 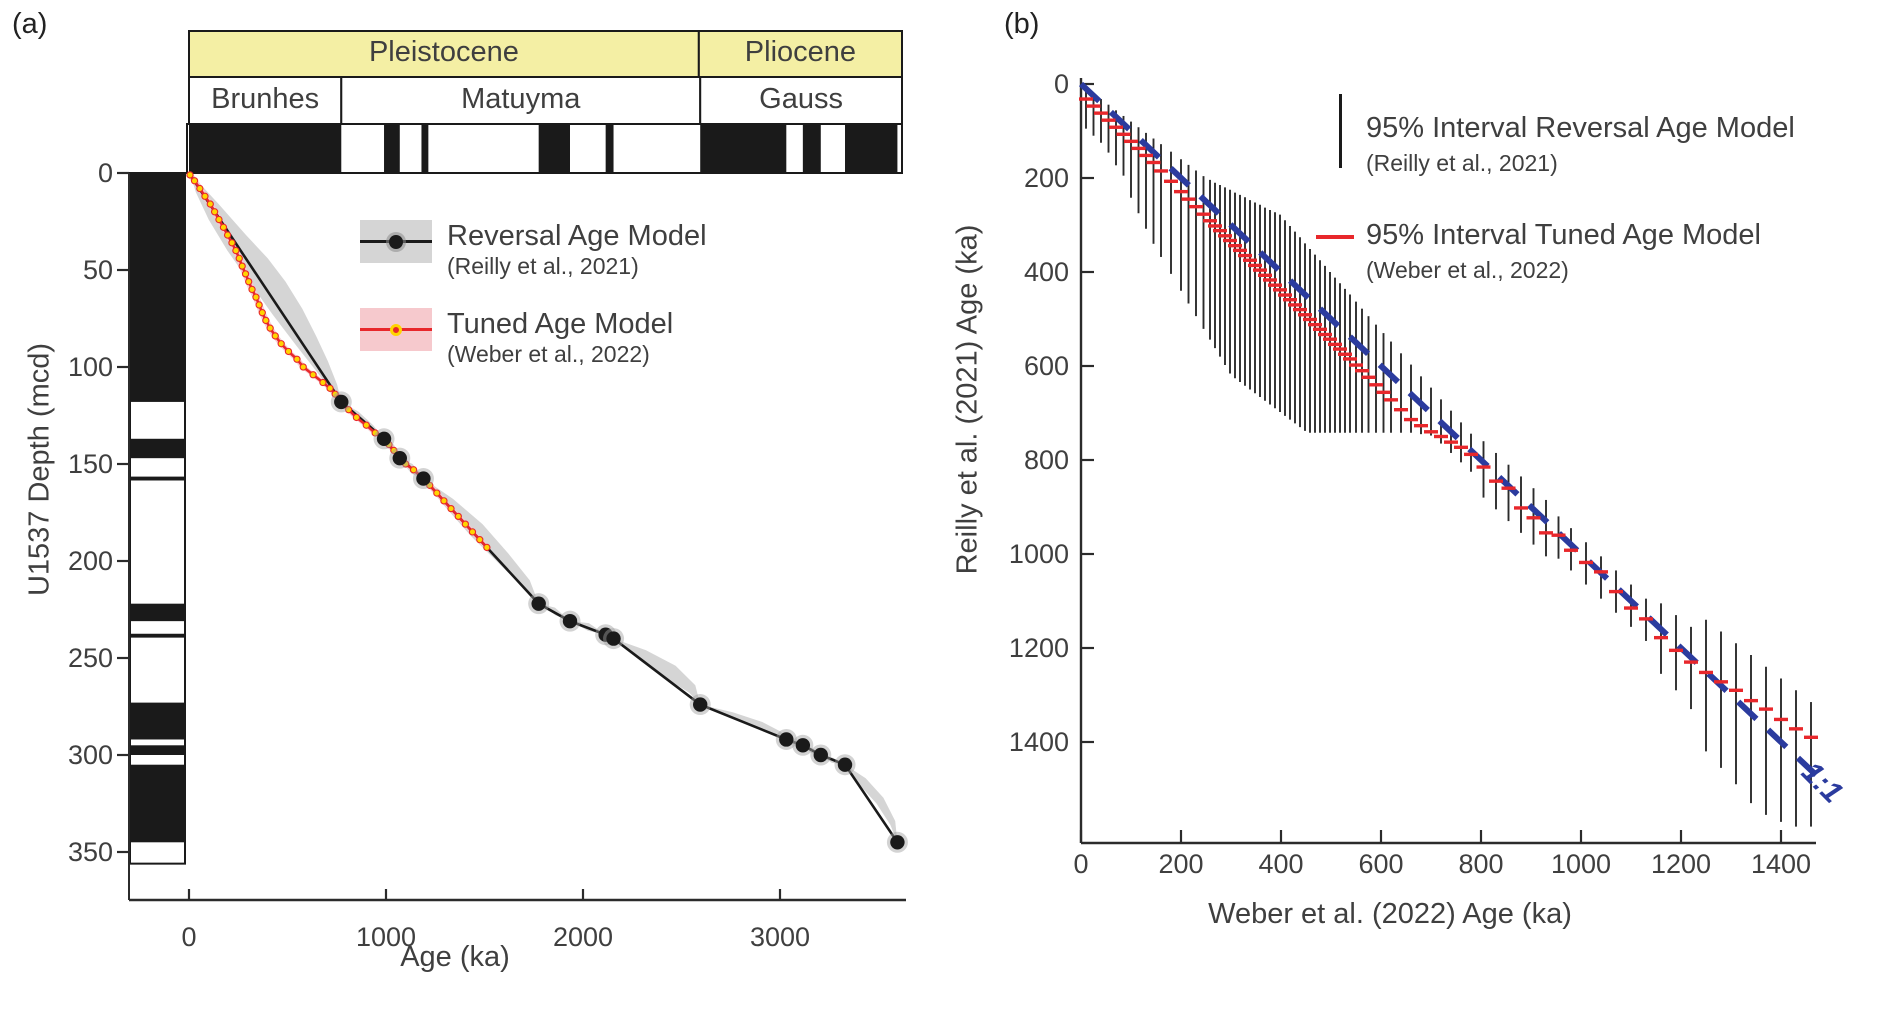 What do you see at coordinates (560, 324) in the screenshot?
I see `legend-tuned-label: Tuned Age Model` at bounding box center [560, 324].